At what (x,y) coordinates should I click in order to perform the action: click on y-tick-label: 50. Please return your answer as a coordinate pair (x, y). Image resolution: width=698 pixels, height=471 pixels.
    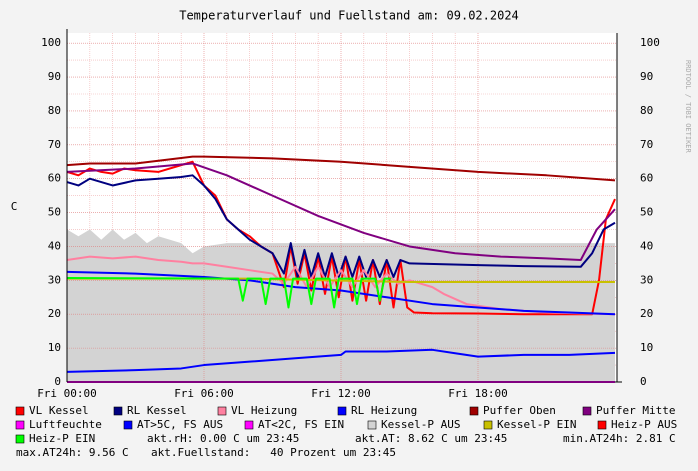
    Looking at the image, I should click on (54, 212).